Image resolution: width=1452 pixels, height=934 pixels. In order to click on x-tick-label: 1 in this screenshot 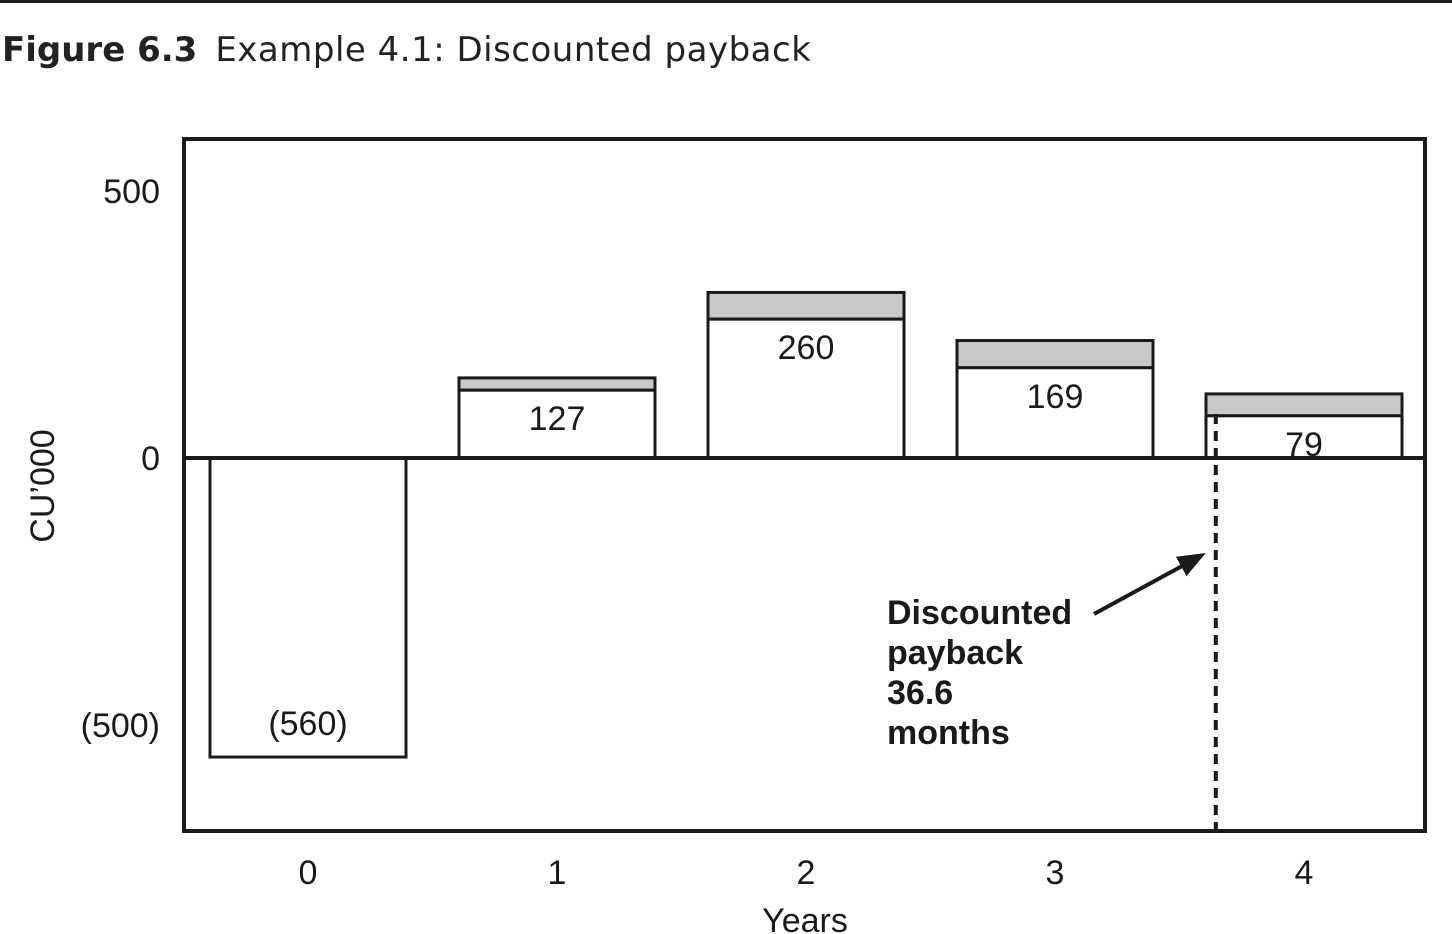, I will do `click(557, 873)`.